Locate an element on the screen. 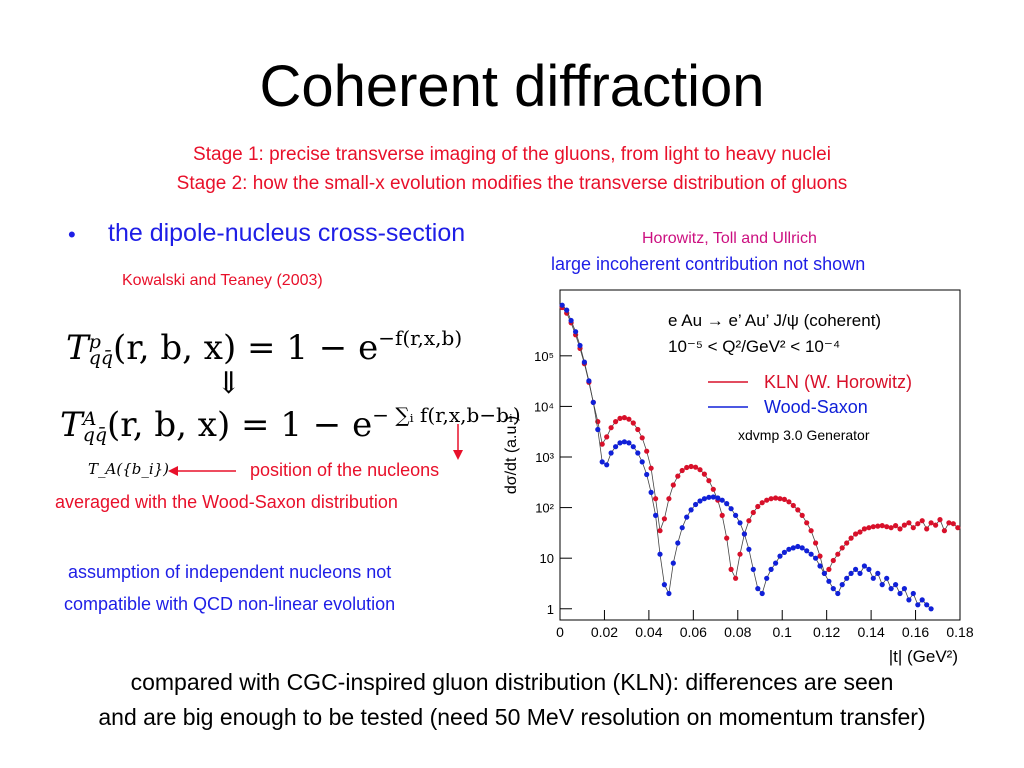 The width and height of the screenshot is (1024, 768). eq1-sup: p is located at coordinates (94, 342).